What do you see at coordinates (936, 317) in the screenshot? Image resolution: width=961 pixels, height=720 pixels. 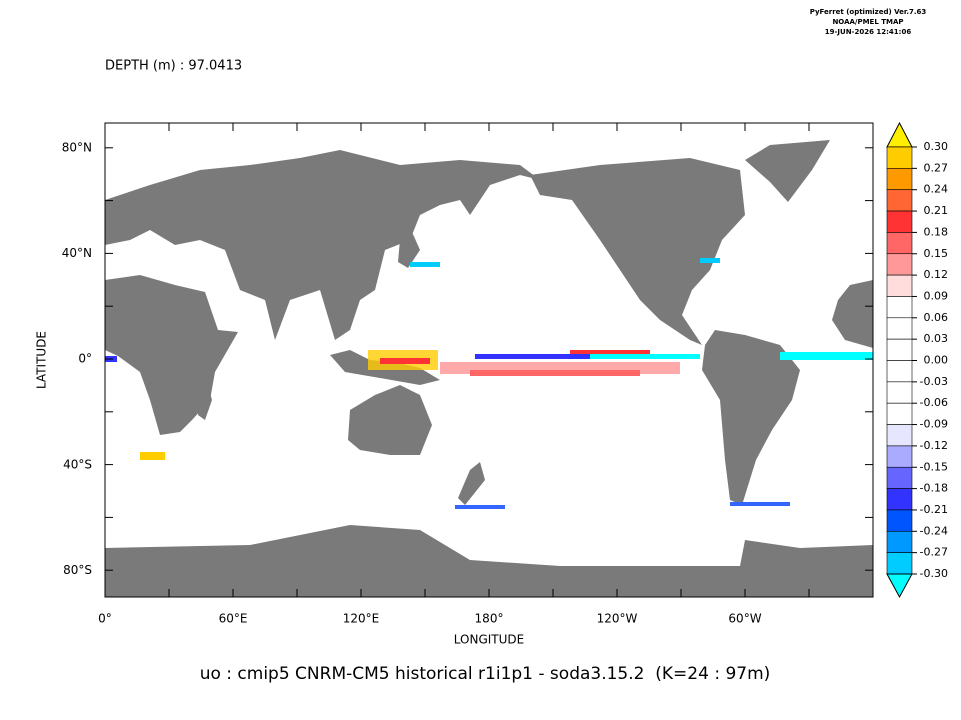 I see `colorbar-label: 0.06` at bounding box center [936, 317].